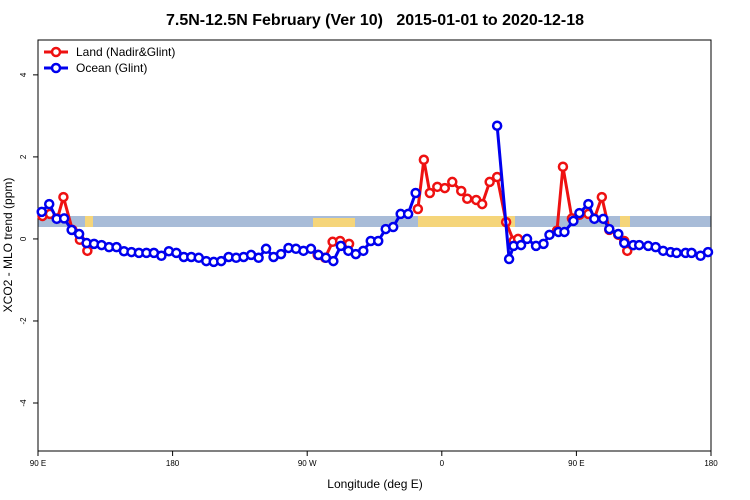 This screenshot has width=750, height=500. Describe the element at coordinates (442, 463) in the screenshot. I see `x-tick-label: 0` at that location.